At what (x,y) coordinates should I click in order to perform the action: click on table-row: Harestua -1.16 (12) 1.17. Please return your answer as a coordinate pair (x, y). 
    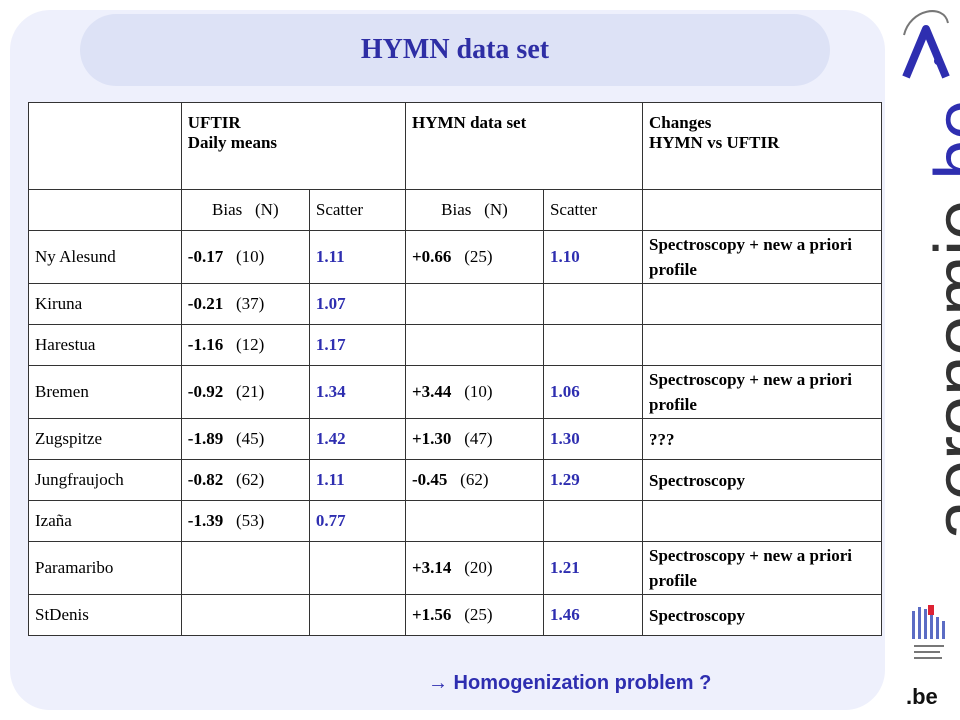
    Looking at the image, I should click on (455, 345).